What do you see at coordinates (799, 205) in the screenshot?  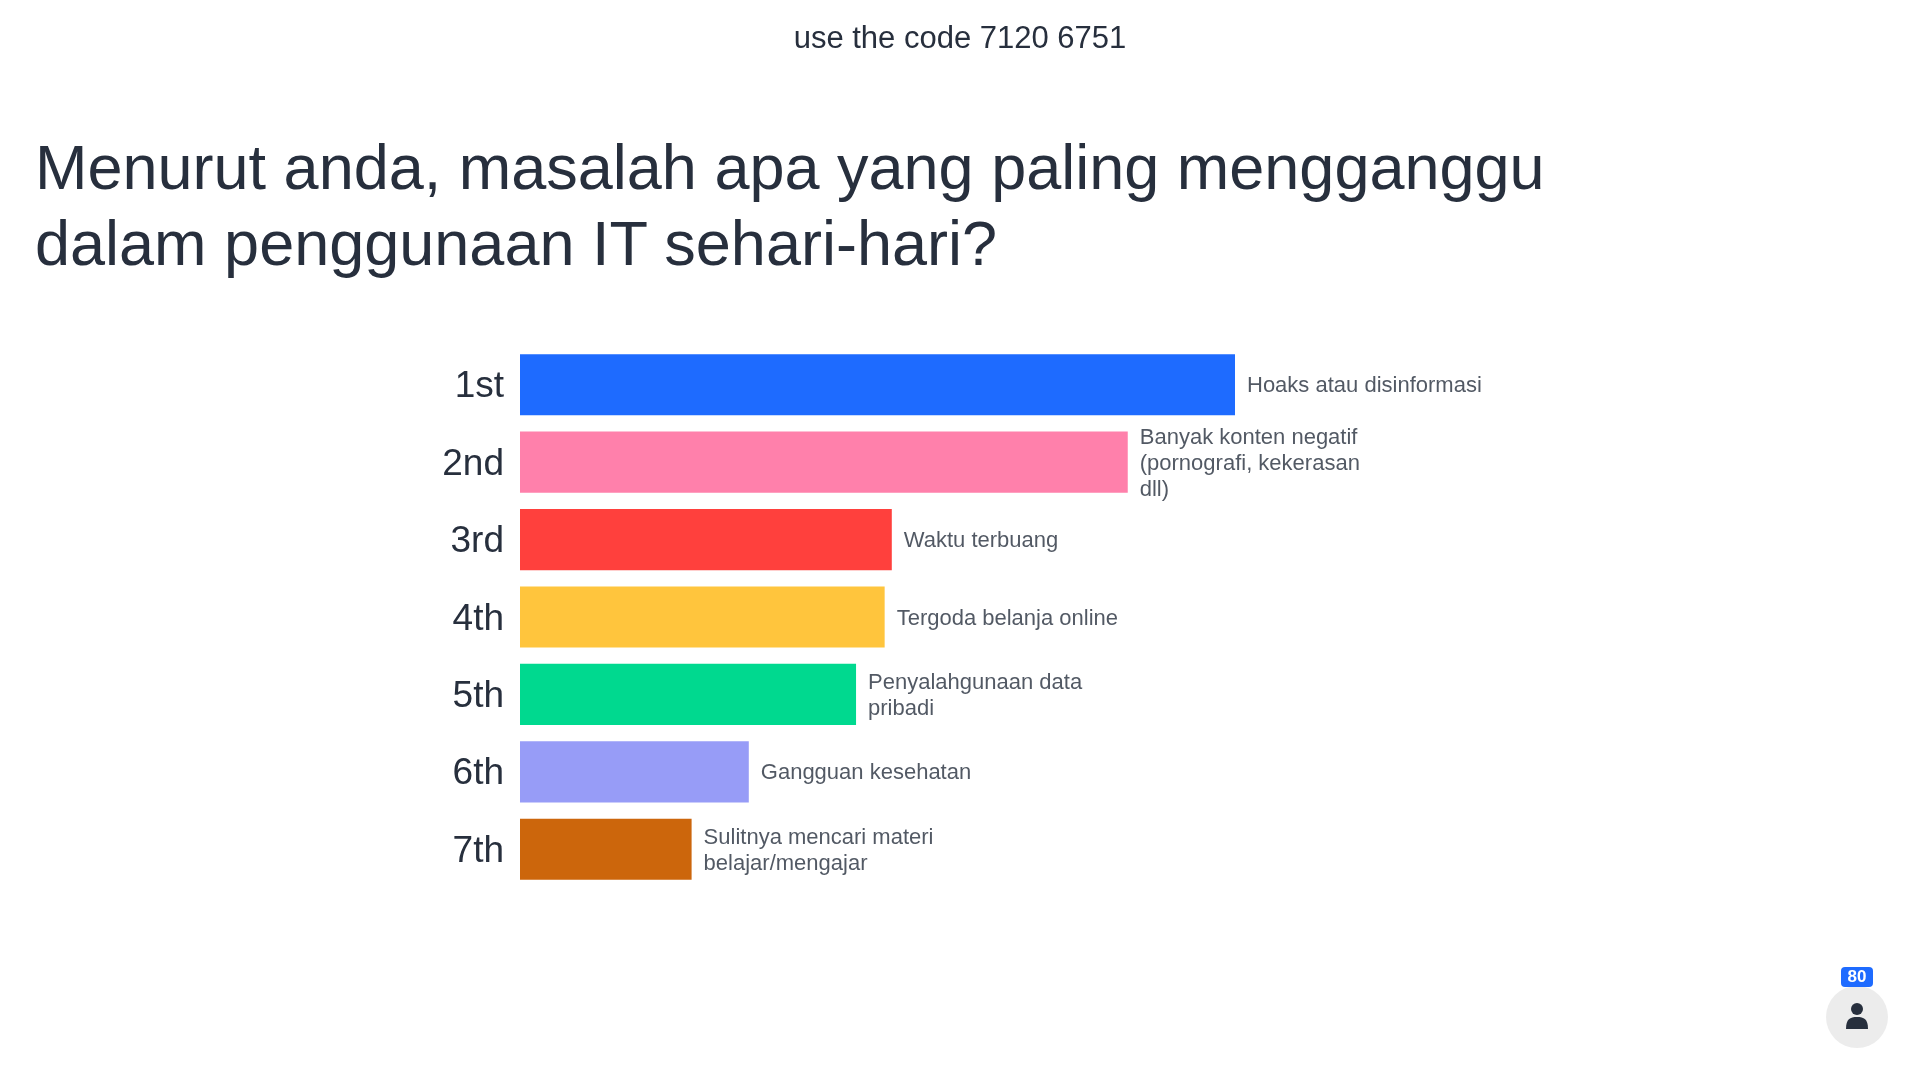 I see `chart-title: Menurut anda, masalah apa yang paling mengganggu dalam penggunaan IT sehari-hari?` at bounding box center [799, 205].